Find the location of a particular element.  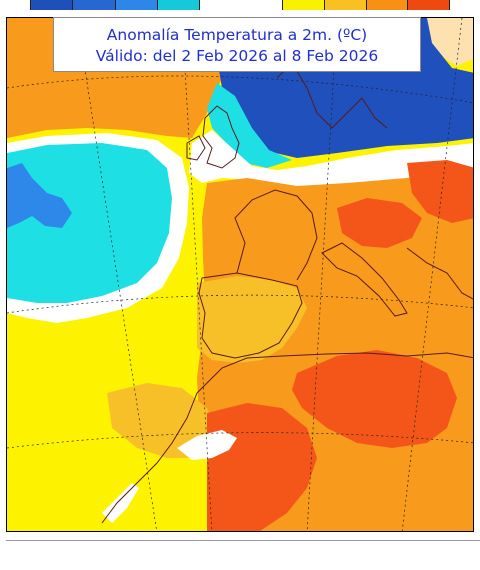

coastline-iberia is located at coordinates (250, 315).